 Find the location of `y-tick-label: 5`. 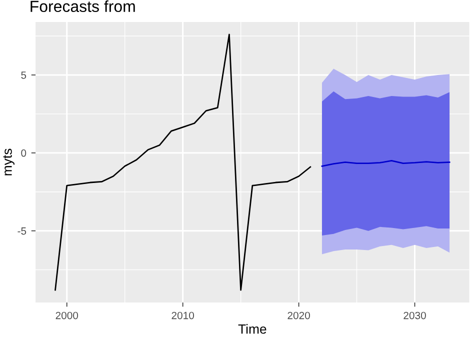

y-tick-label: 5 is located at coordinates (23, 75).